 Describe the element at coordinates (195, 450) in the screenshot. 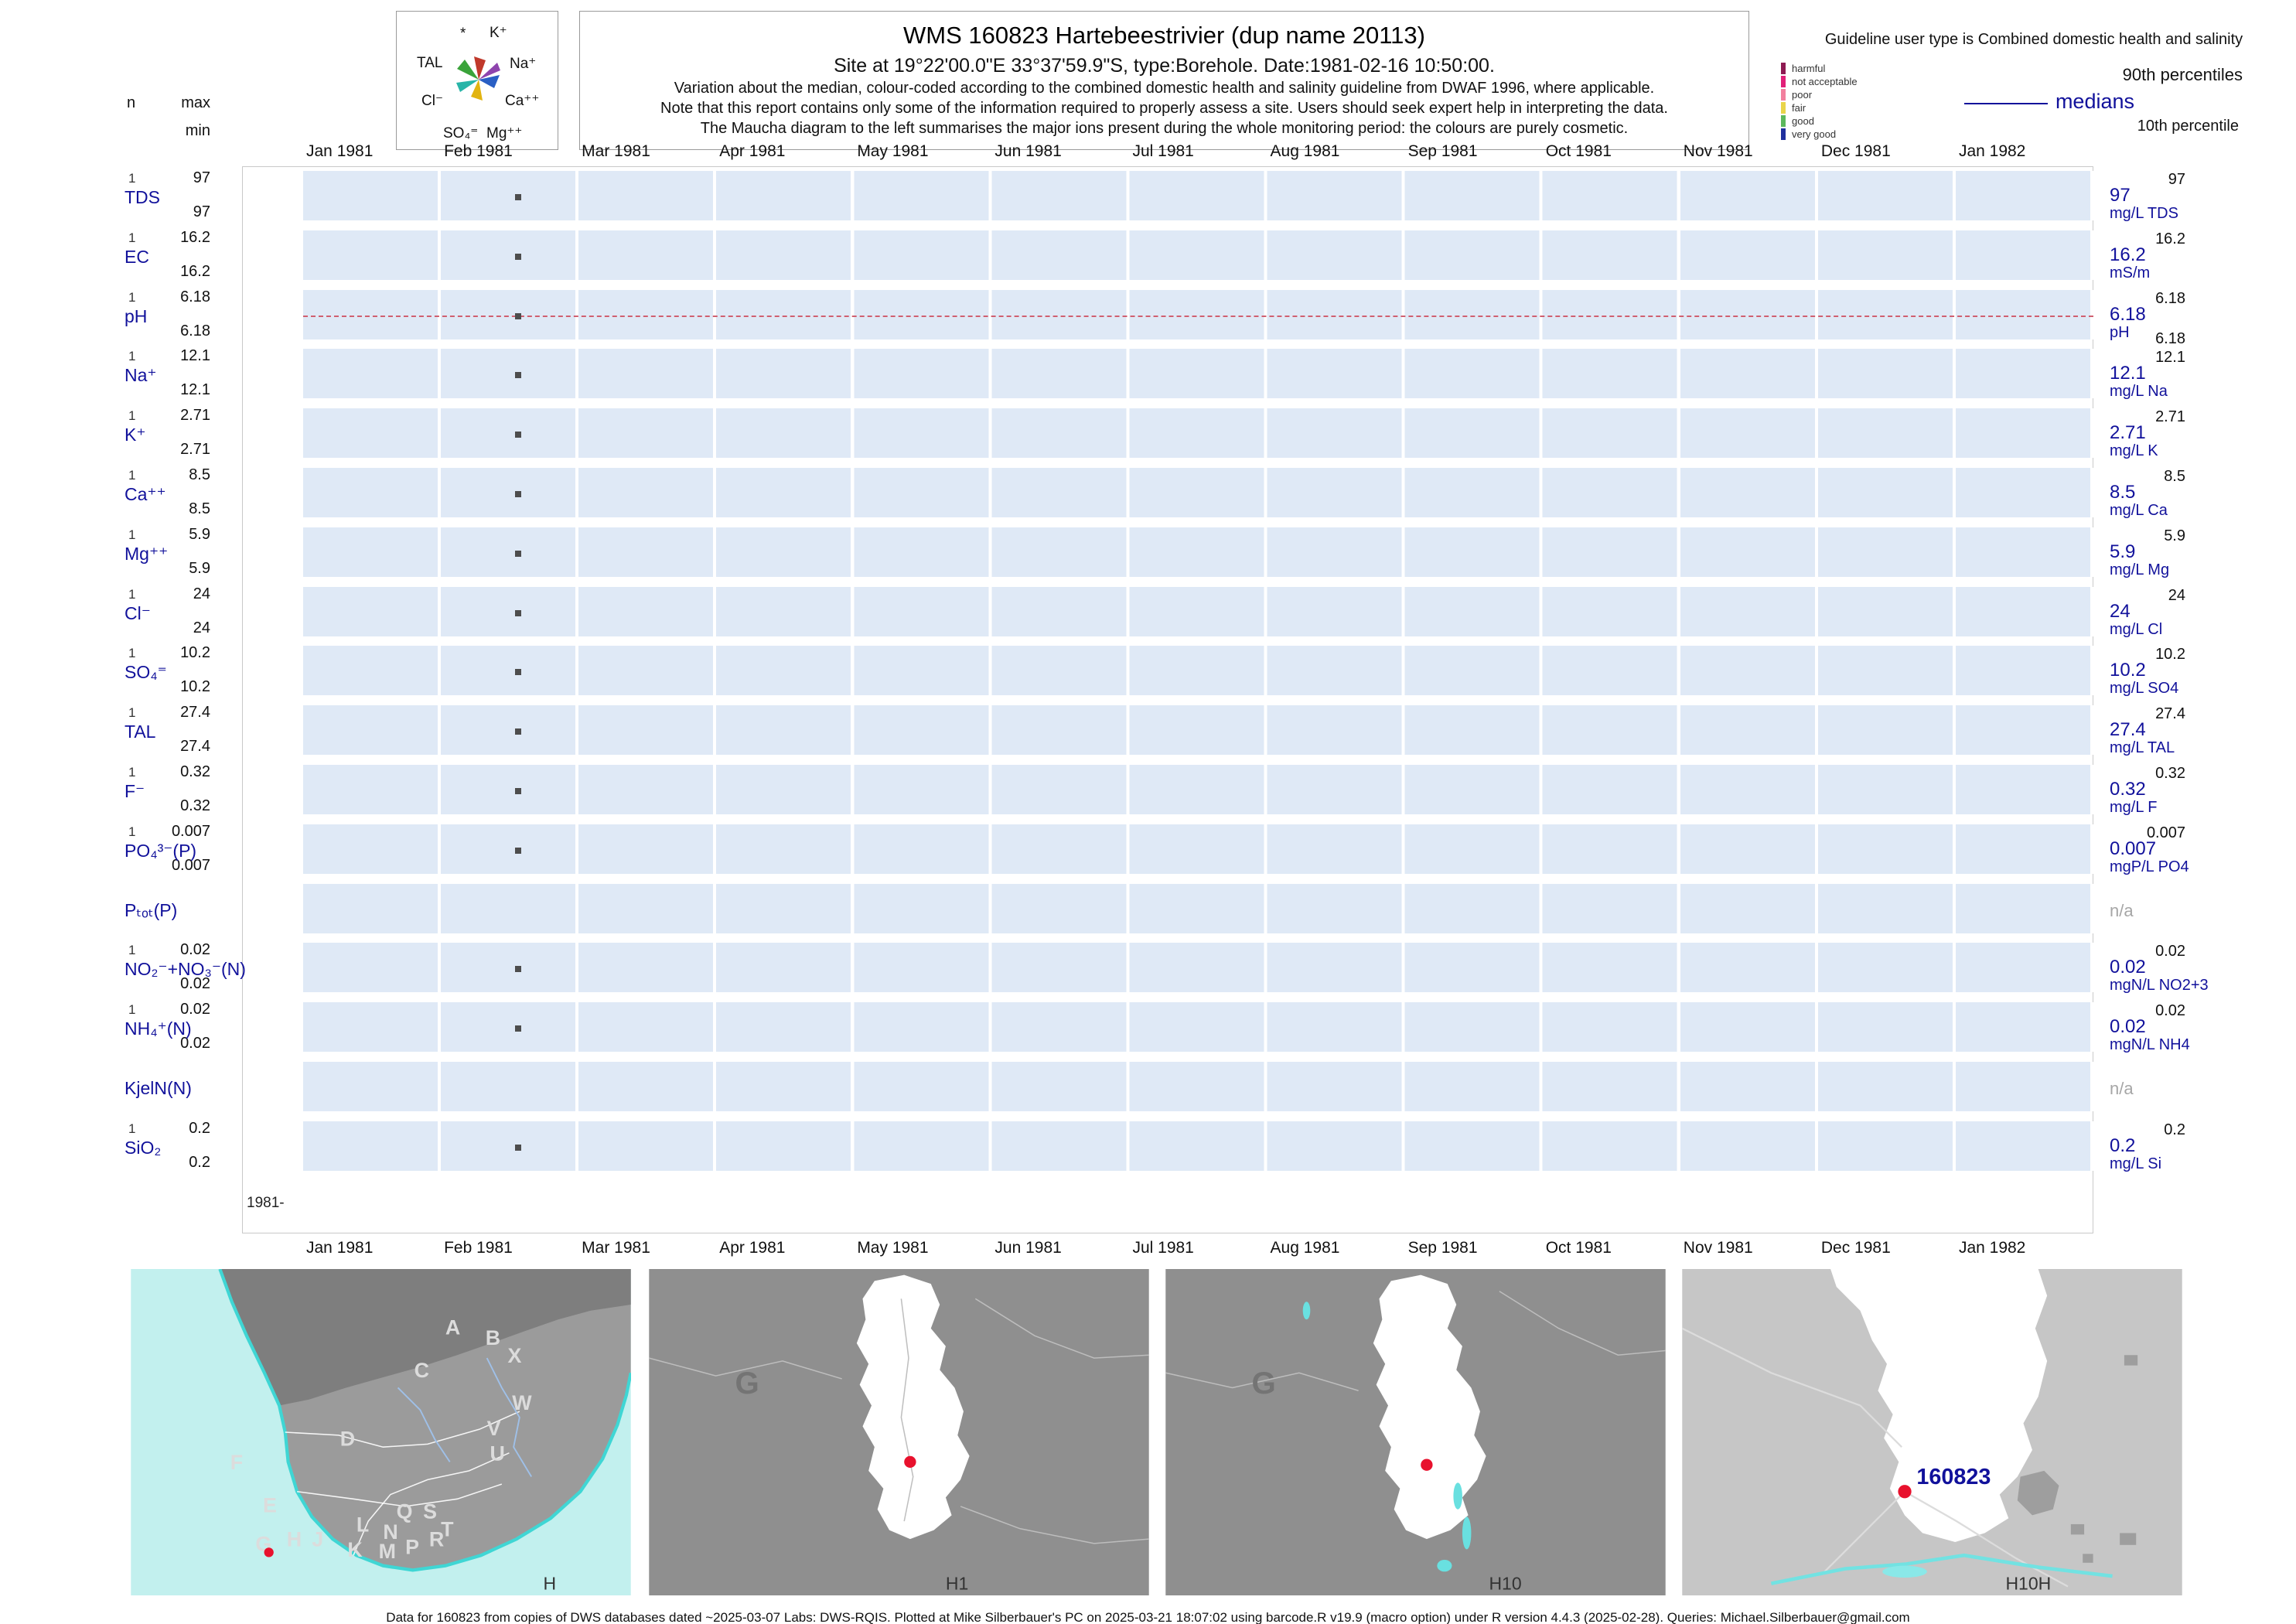

I see `row-min-value: 2.71` at that location.